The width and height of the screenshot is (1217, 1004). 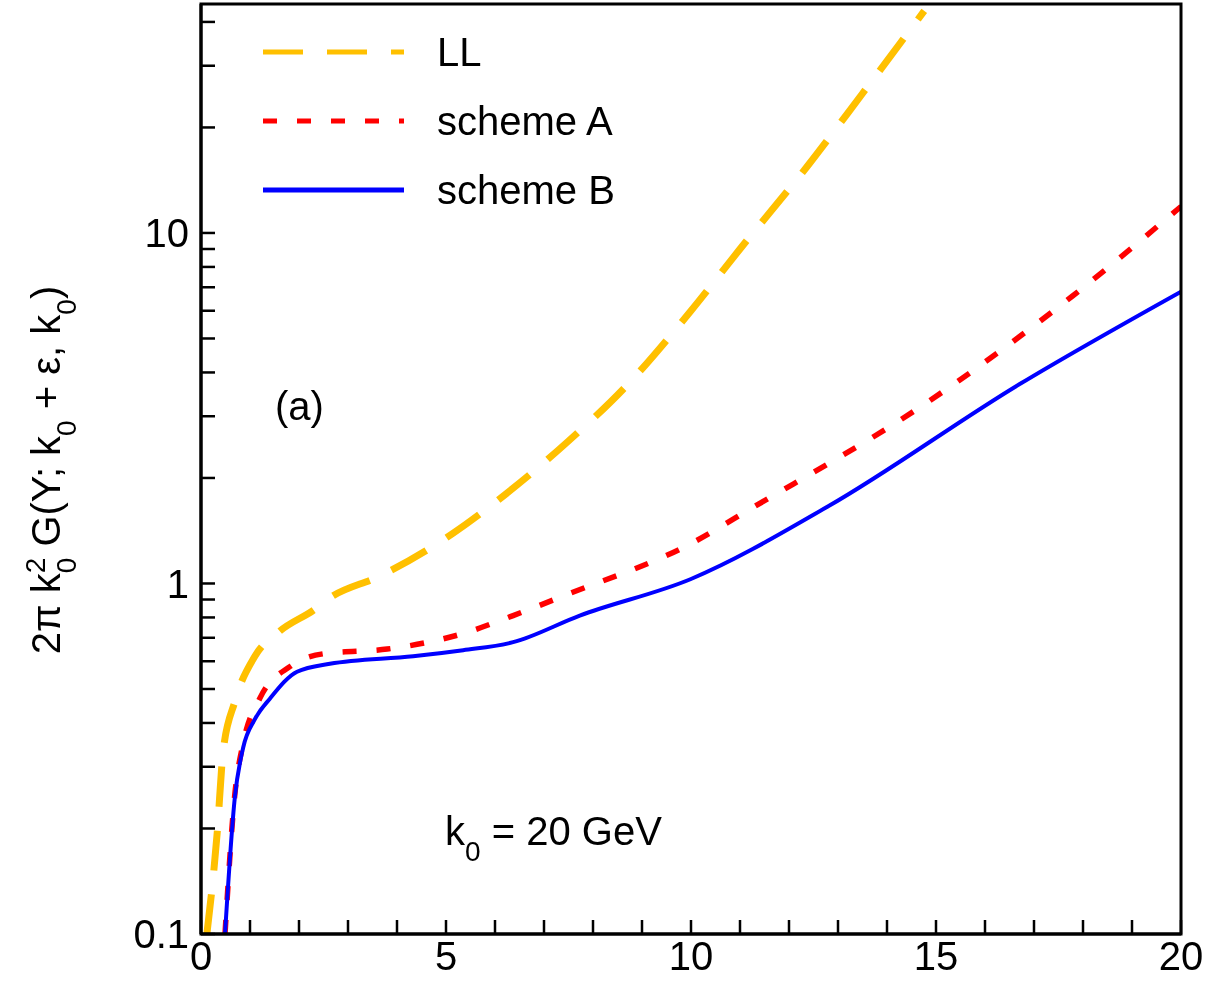 I want to click on legend-label: LL, so click(x=459, y=52).